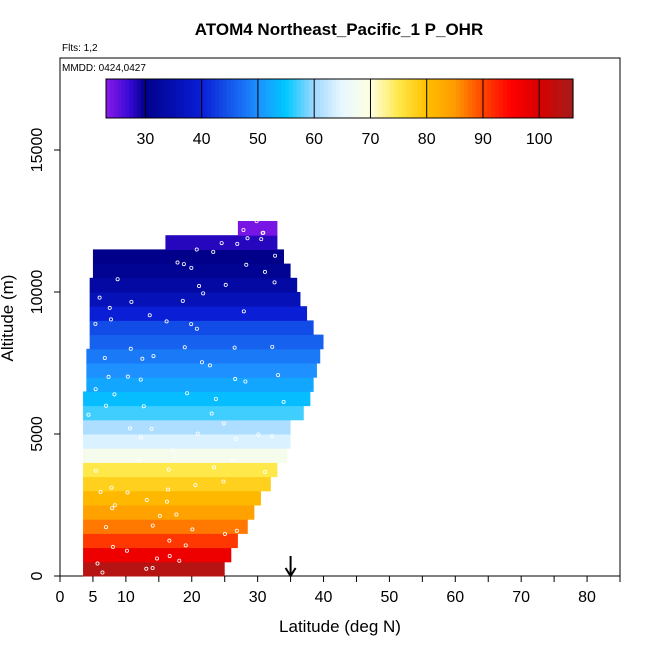 Image resolution: width=650 pixels, height=650 pixels. What do you see at coordinates (314, 139) in the screenshot?
I see `colorbar-tick-label: 60` at bounding box center [314, 139].